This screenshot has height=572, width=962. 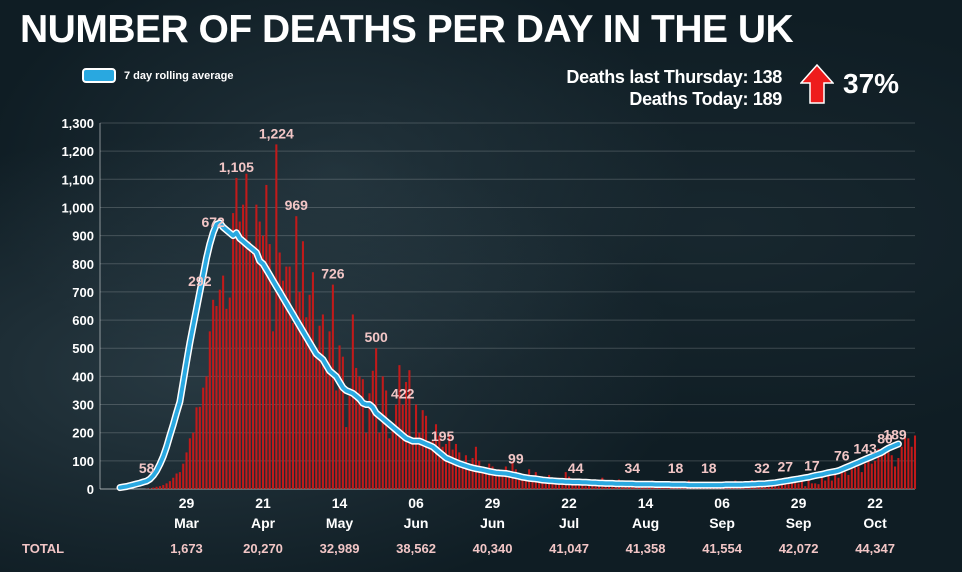 What do you see at coordinates (179, 75) in the screenshot?
I see `legend-label: 7 day rolling average` at bounding box center [179, 75].